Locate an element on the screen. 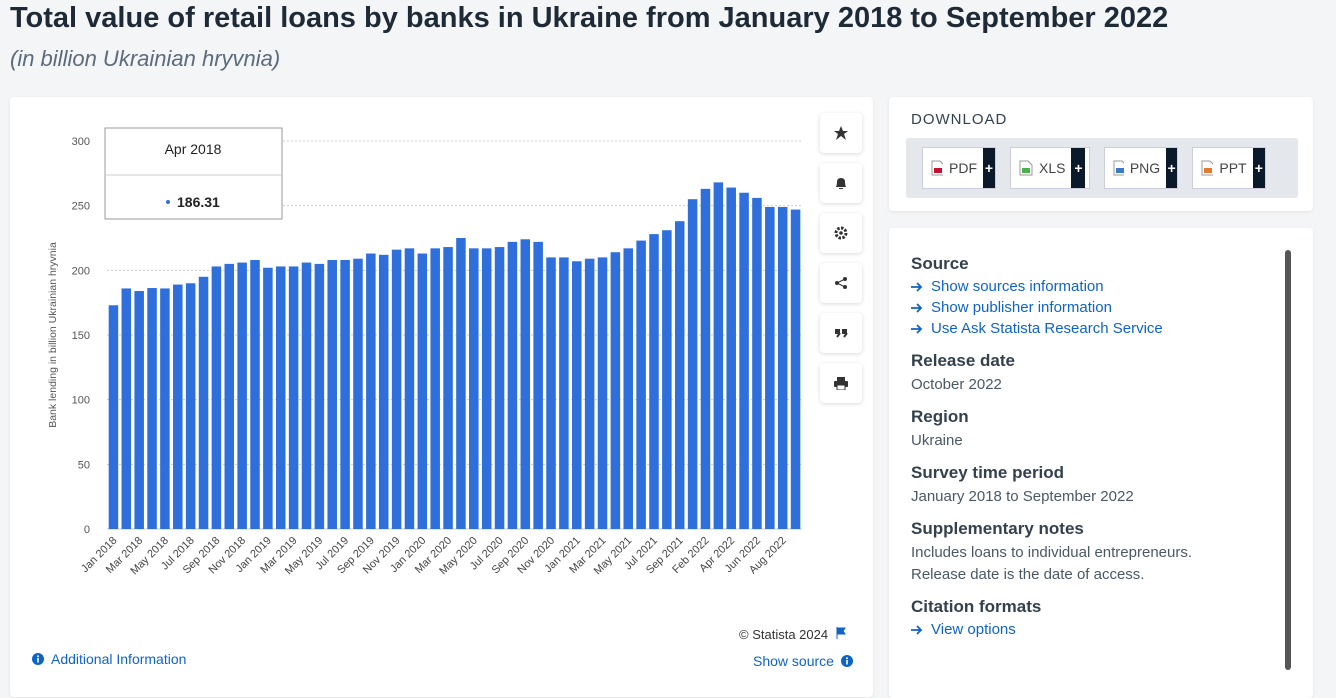 This screenshot has width=1336, height=698. section-heading: Supplementary notes is located at coordinates (997, 528).